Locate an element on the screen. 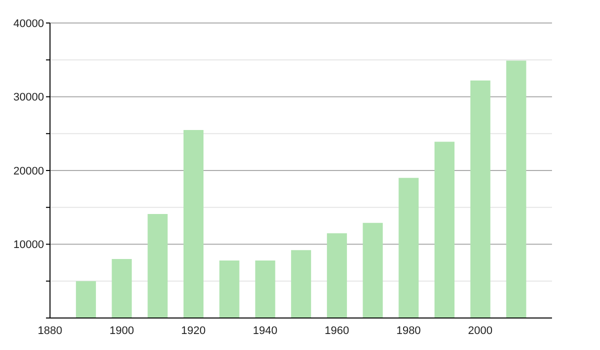 This screenshot has height=350, width=600. y-tick-label: 10000 is located at coordinates (28, 245).